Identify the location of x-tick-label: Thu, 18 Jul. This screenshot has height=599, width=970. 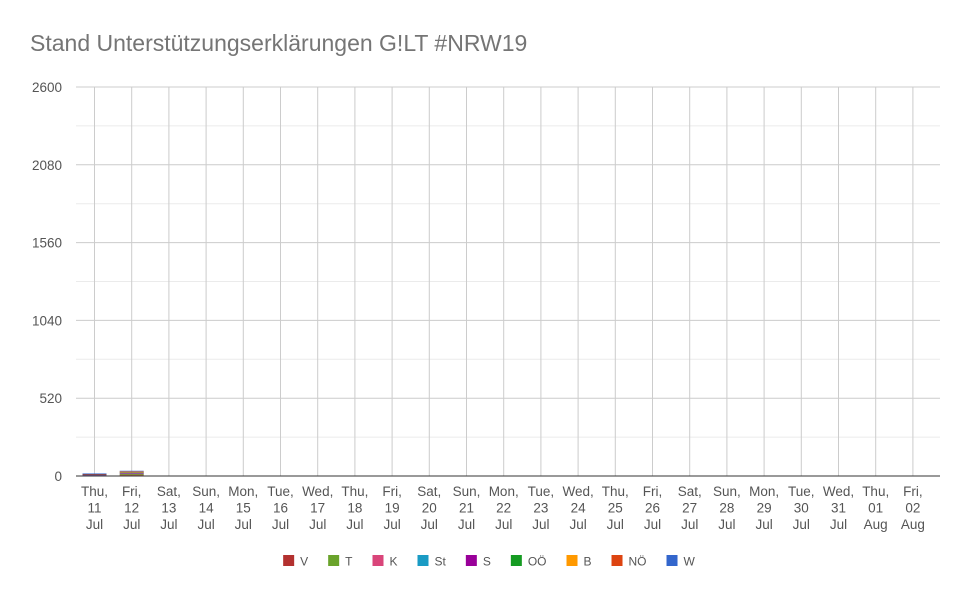
(354, 508).